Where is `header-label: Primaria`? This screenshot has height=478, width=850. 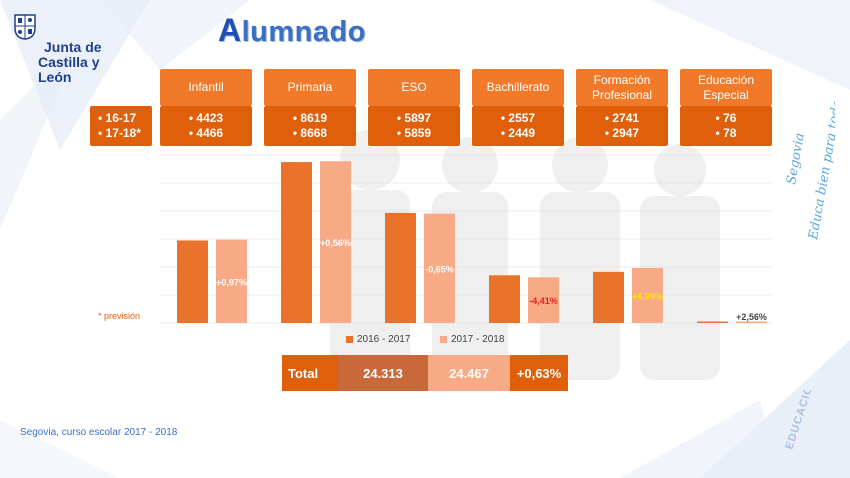
header-label: Primaria is located at coordinates (310, 87).